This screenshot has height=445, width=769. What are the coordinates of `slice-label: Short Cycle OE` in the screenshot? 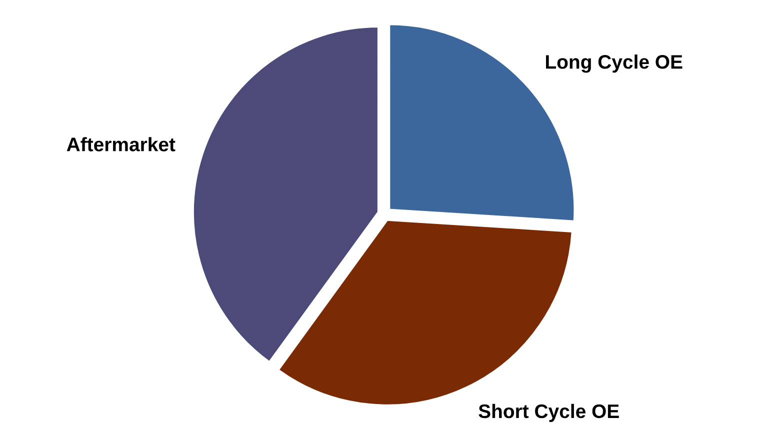 It's located at (548, 413).